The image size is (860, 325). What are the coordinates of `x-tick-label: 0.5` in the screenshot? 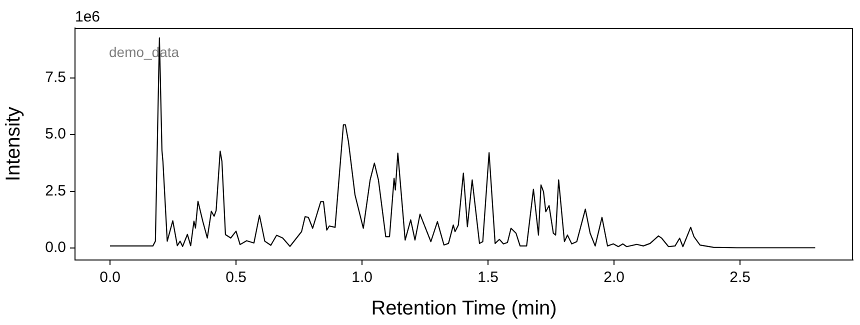 It's located at (236, 277).